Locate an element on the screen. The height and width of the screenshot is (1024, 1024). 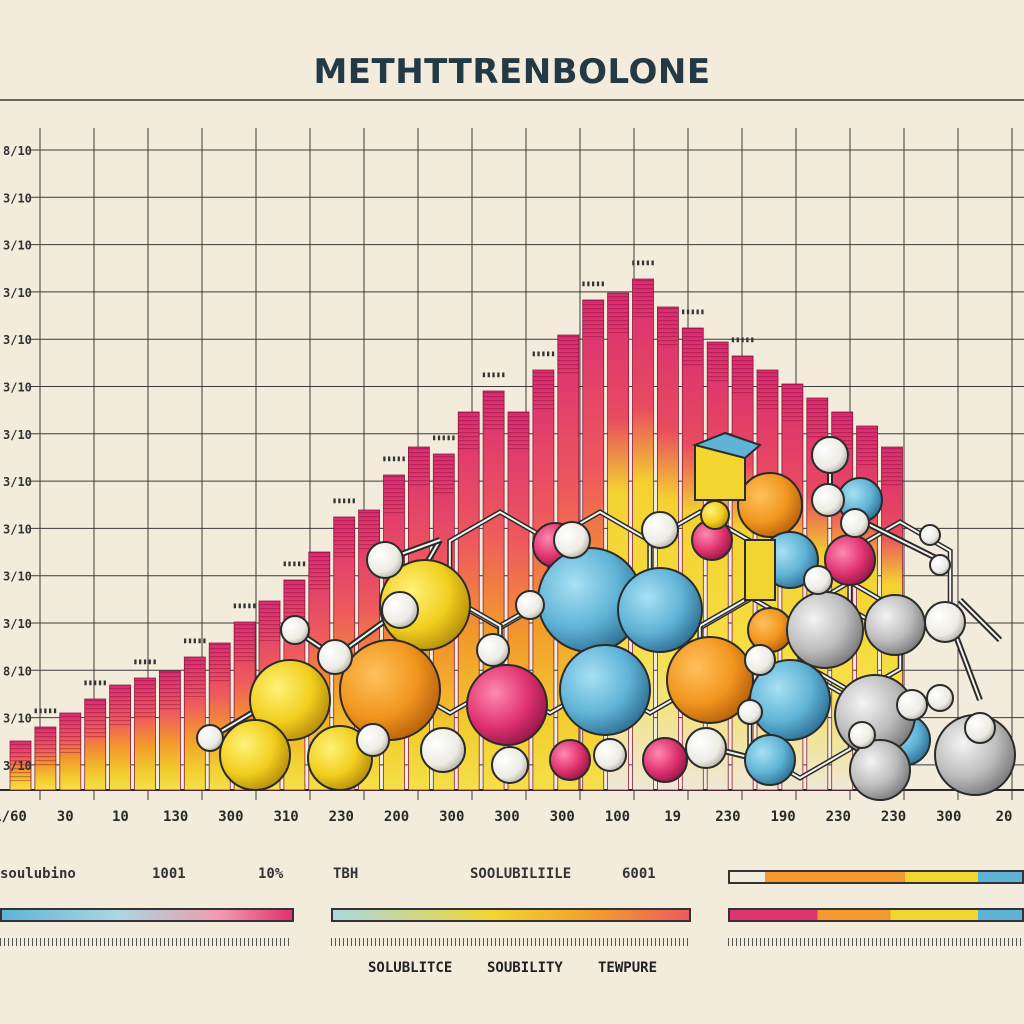
x-tick-label: 310 is located at coordinates (285, 817).